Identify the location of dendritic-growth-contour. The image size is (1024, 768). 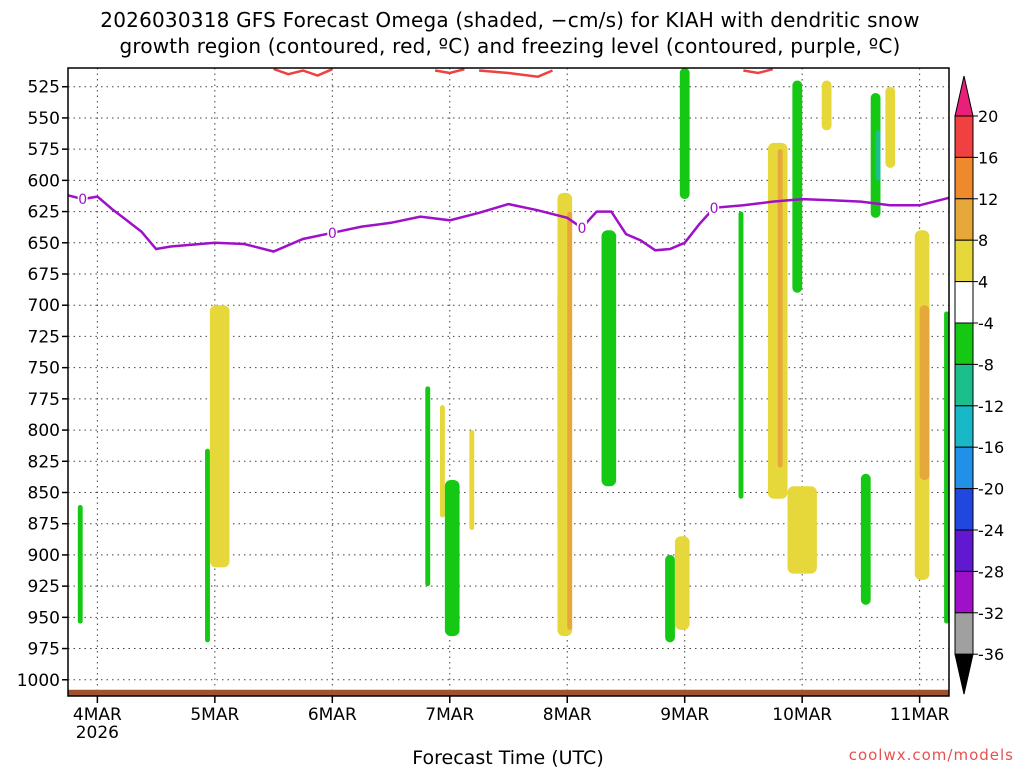
(523, 72).